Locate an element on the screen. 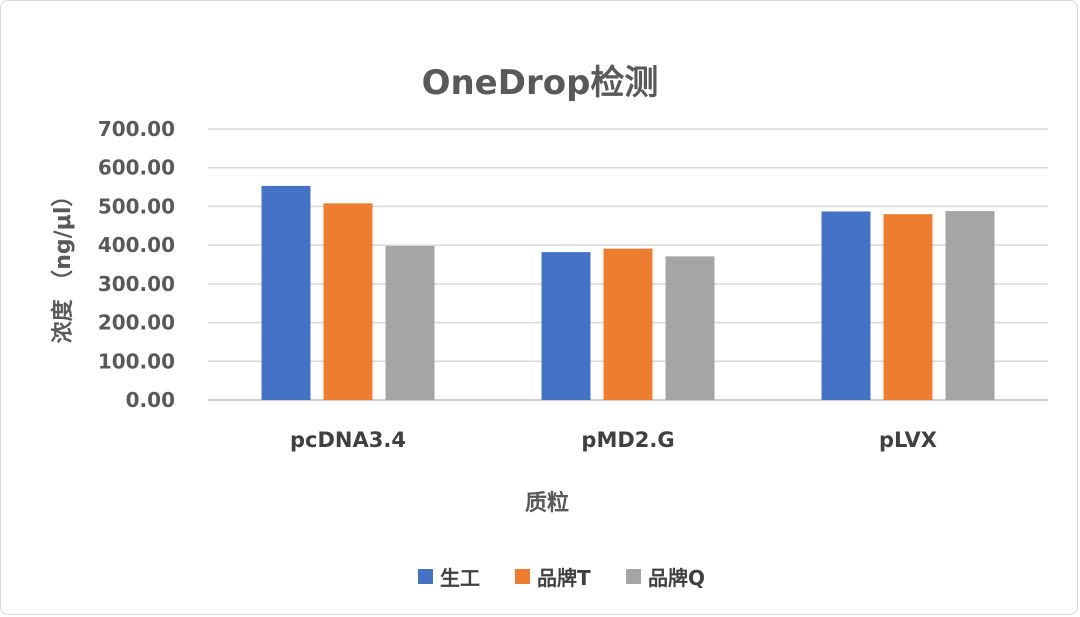  x-axis-label: 质粒 is located at coordinates (547, 503).